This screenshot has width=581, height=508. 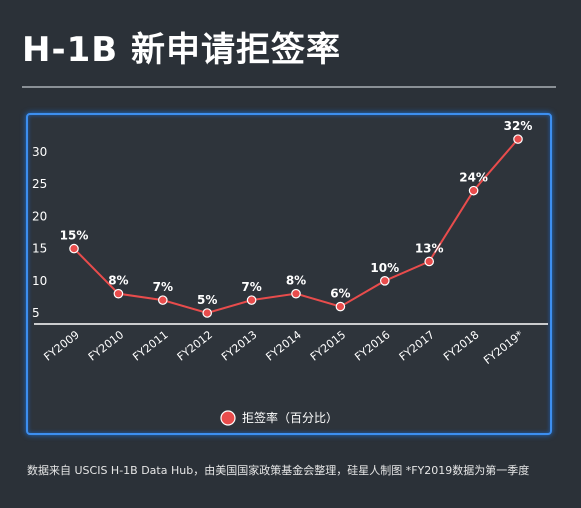 I want to click on title-divider, so click(x=289, y=87).